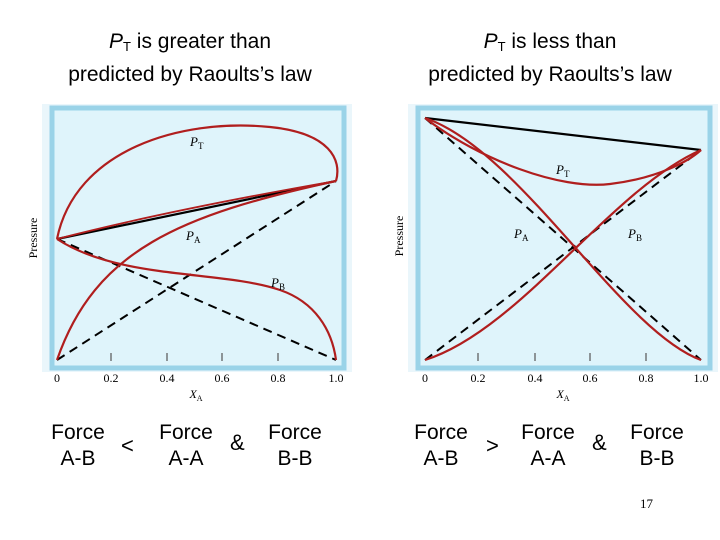 This screenshot has width=720, height=540. I want to click on left-force-bb-line2: B-B, so click(295, 458).